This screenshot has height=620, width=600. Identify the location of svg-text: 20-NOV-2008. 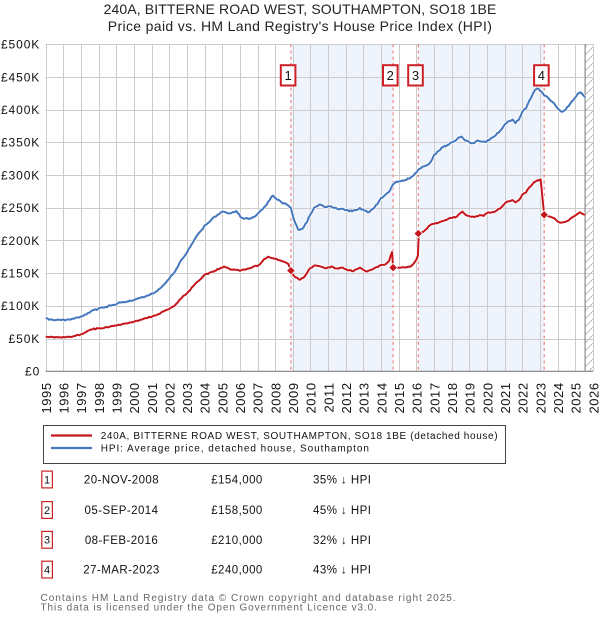
(121, 481).